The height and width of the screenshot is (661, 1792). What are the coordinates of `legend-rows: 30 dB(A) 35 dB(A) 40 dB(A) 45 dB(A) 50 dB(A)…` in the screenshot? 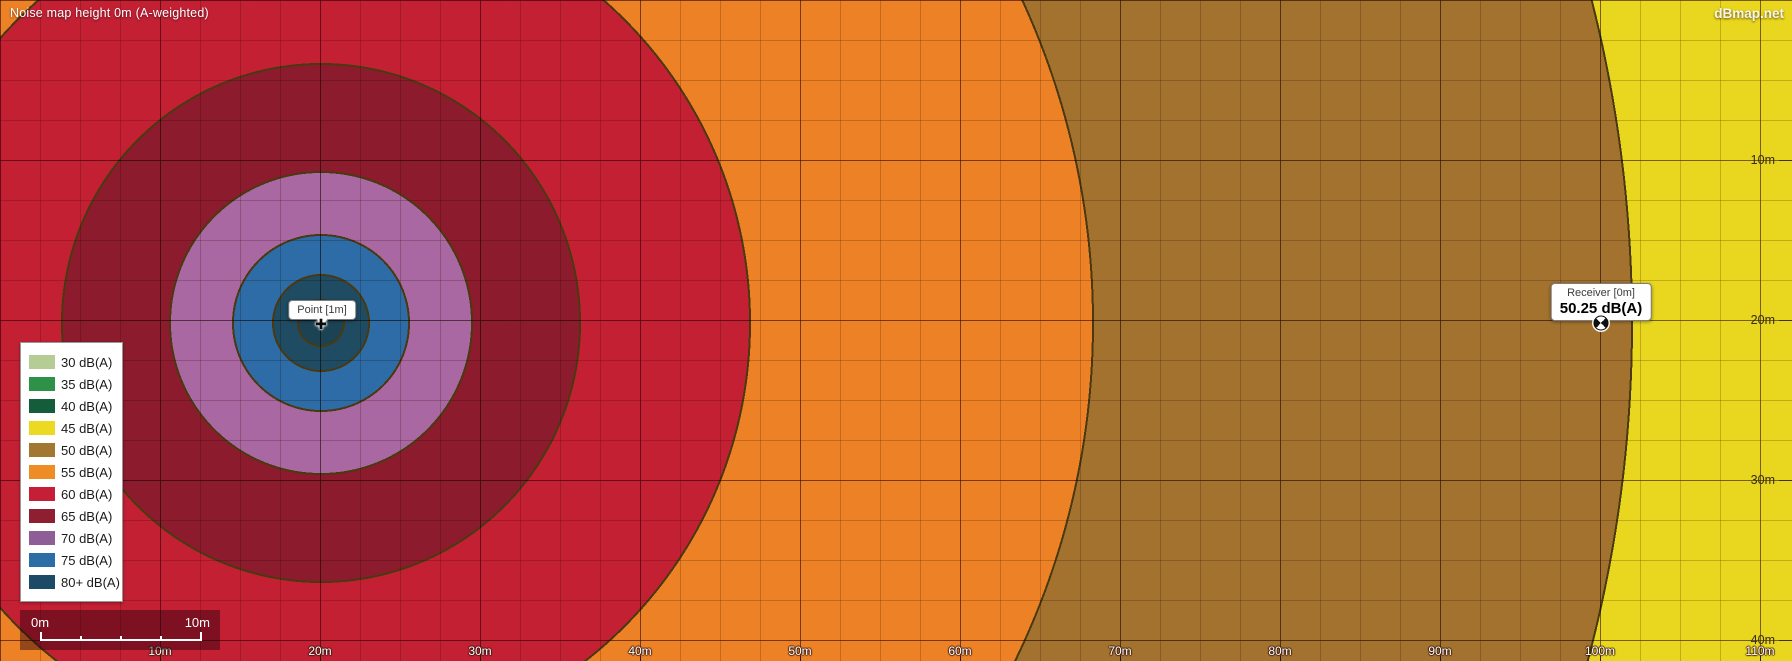 It's located at (75, 472).